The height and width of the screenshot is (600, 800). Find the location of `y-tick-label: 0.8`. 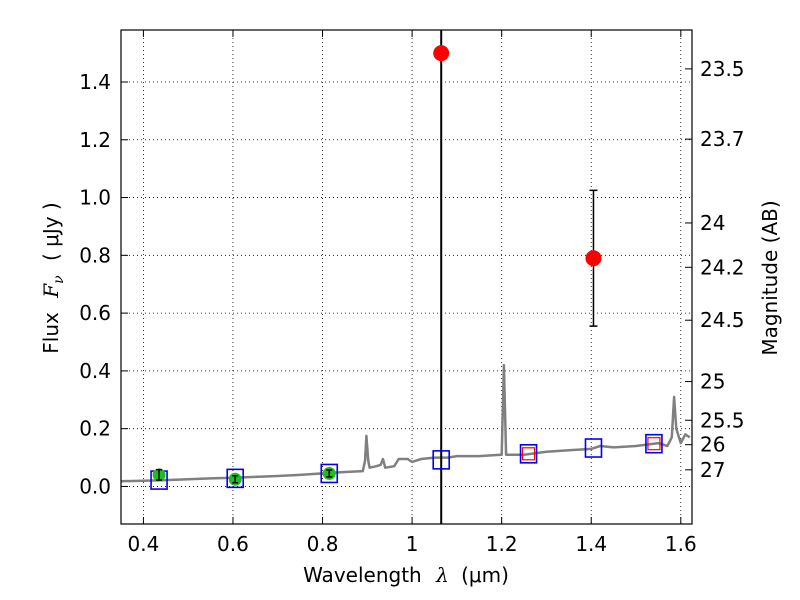

y-tick-label: 0.8 is located at coordinates (95, 255).